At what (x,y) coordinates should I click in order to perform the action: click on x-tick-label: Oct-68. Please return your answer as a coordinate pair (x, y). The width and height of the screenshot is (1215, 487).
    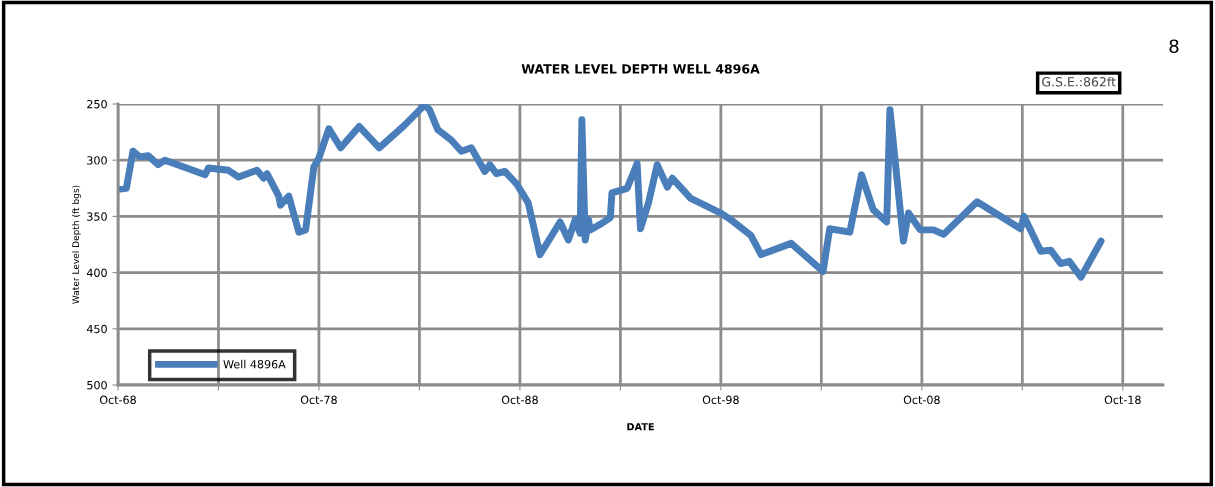
    Looking at the image, I should click on (117, 400).